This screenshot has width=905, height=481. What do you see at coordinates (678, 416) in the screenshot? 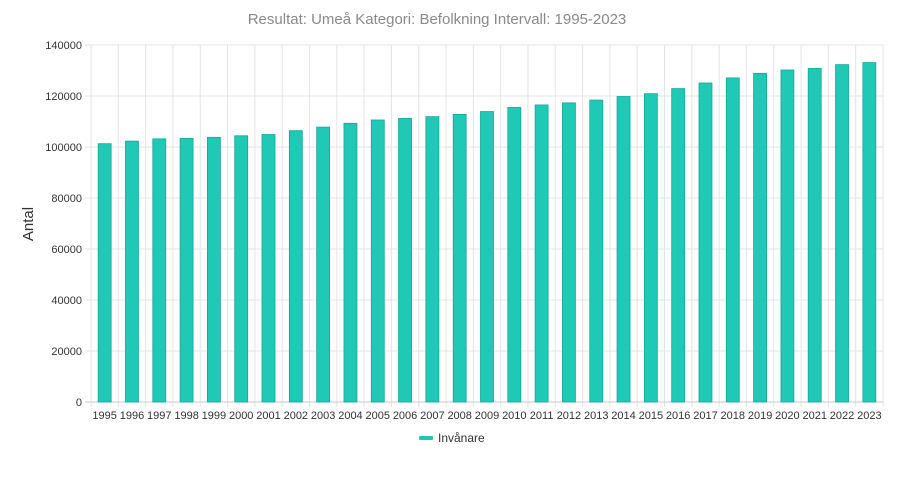
I see `x-tick-label: 2016` at bounding box center [678, 416].